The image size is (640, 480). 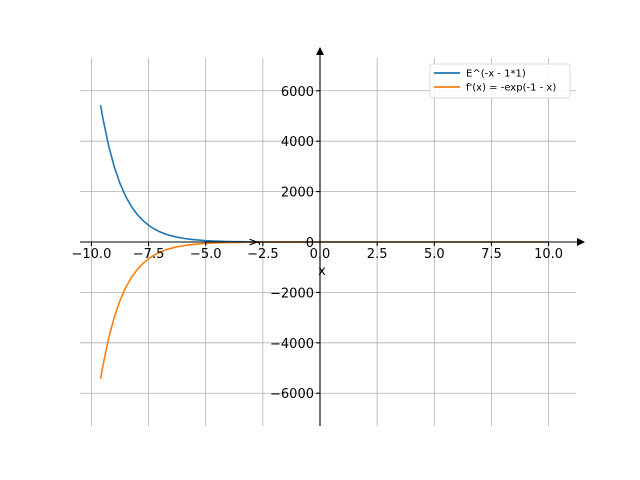 What do you see at coordinates (149, 254) in the screenshot?
I see `x-tick-label: −7.5` at bounding box center [149, 254].